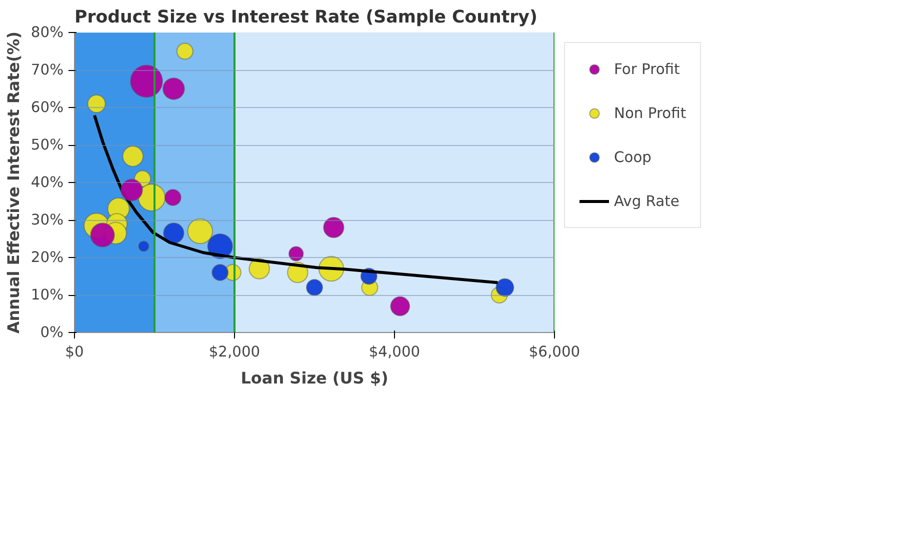 This screenshot has height=535, width=911. Describe the element at coordinates (633, 157) in the screenshot. I see `legend-label: Coop` at that location.